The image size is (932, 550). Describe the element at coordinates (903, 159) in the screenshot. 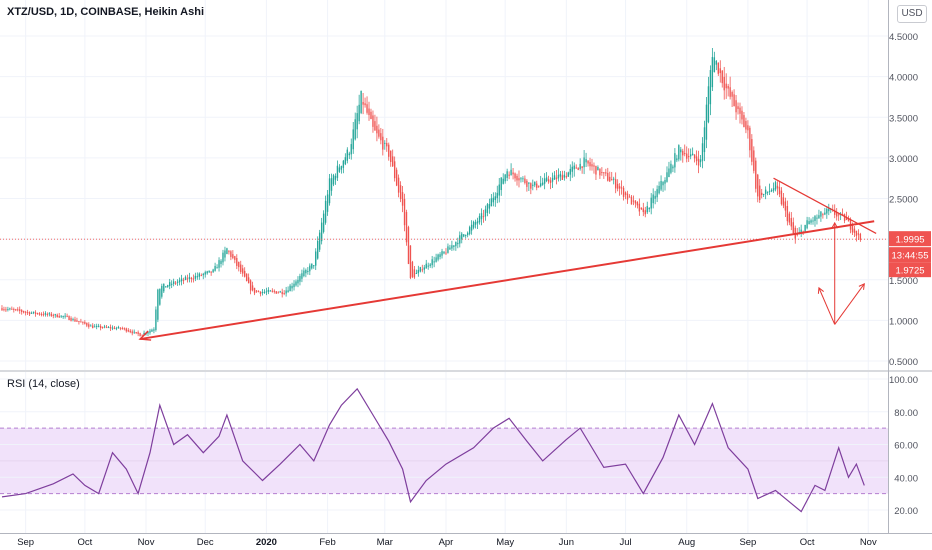

I see `y-tick-label: 3.0000` at that location.